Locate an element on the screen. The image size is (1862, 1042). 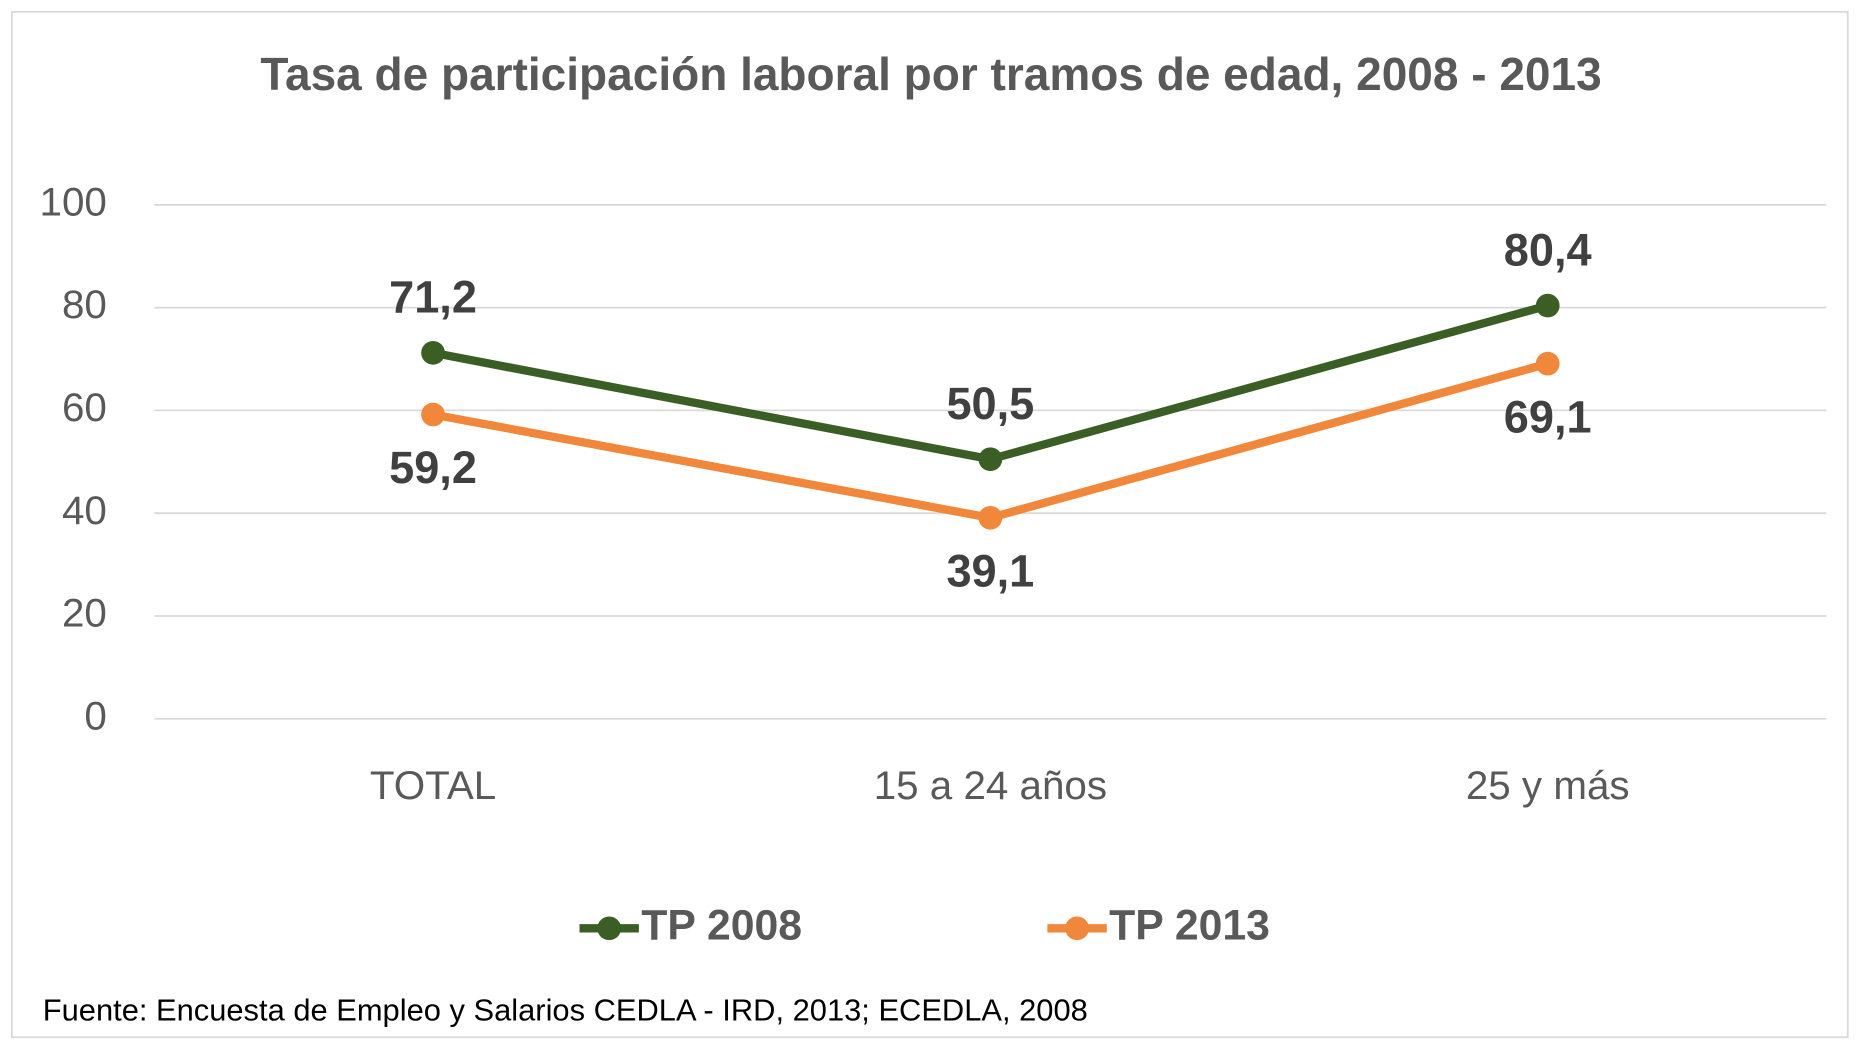
data-label: 59,2 is located at coordinates (433, 467).